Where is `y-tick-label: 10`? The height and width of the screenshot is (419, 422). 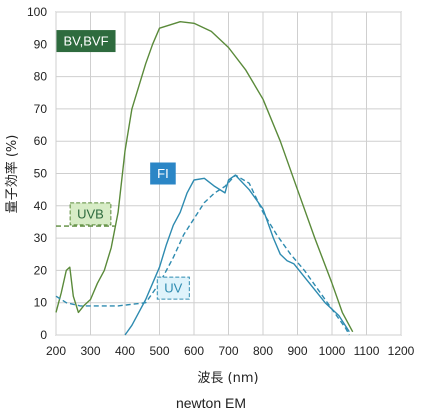 y-tick-label: 10 is located at coordinates (41, 303).